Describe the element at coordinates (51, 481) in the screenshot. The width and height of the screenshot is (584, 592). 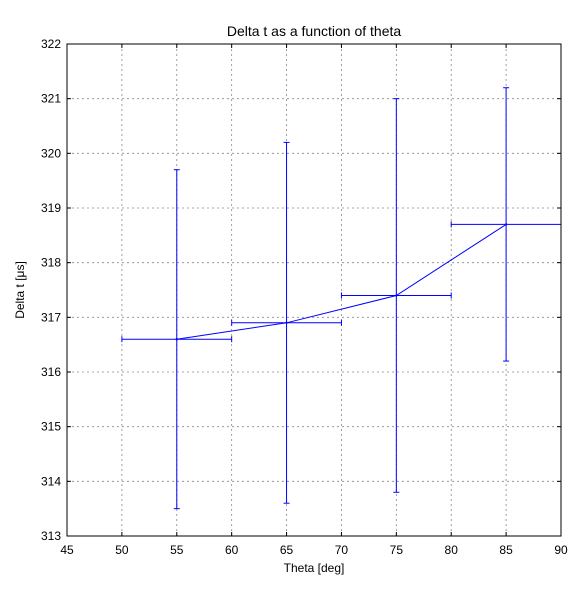
I see `y-tick-label: 314` at that location.